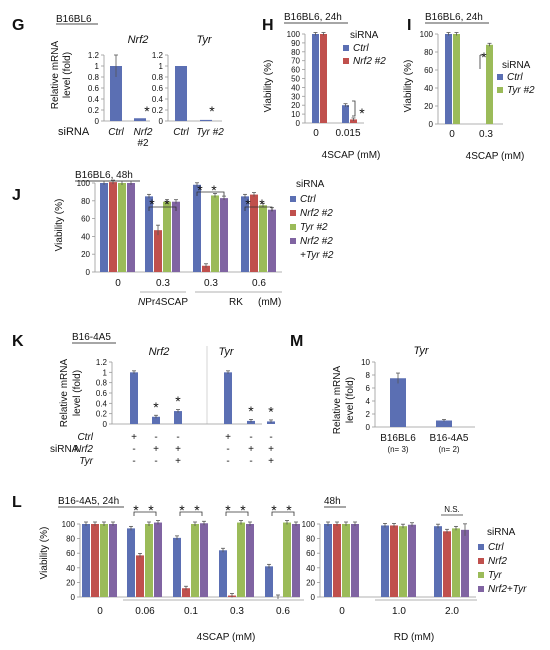 The width and height of the screenshot is (550, 650). I want to click on panel-l-y-axis-tick-label: 80, so click(70, 539).